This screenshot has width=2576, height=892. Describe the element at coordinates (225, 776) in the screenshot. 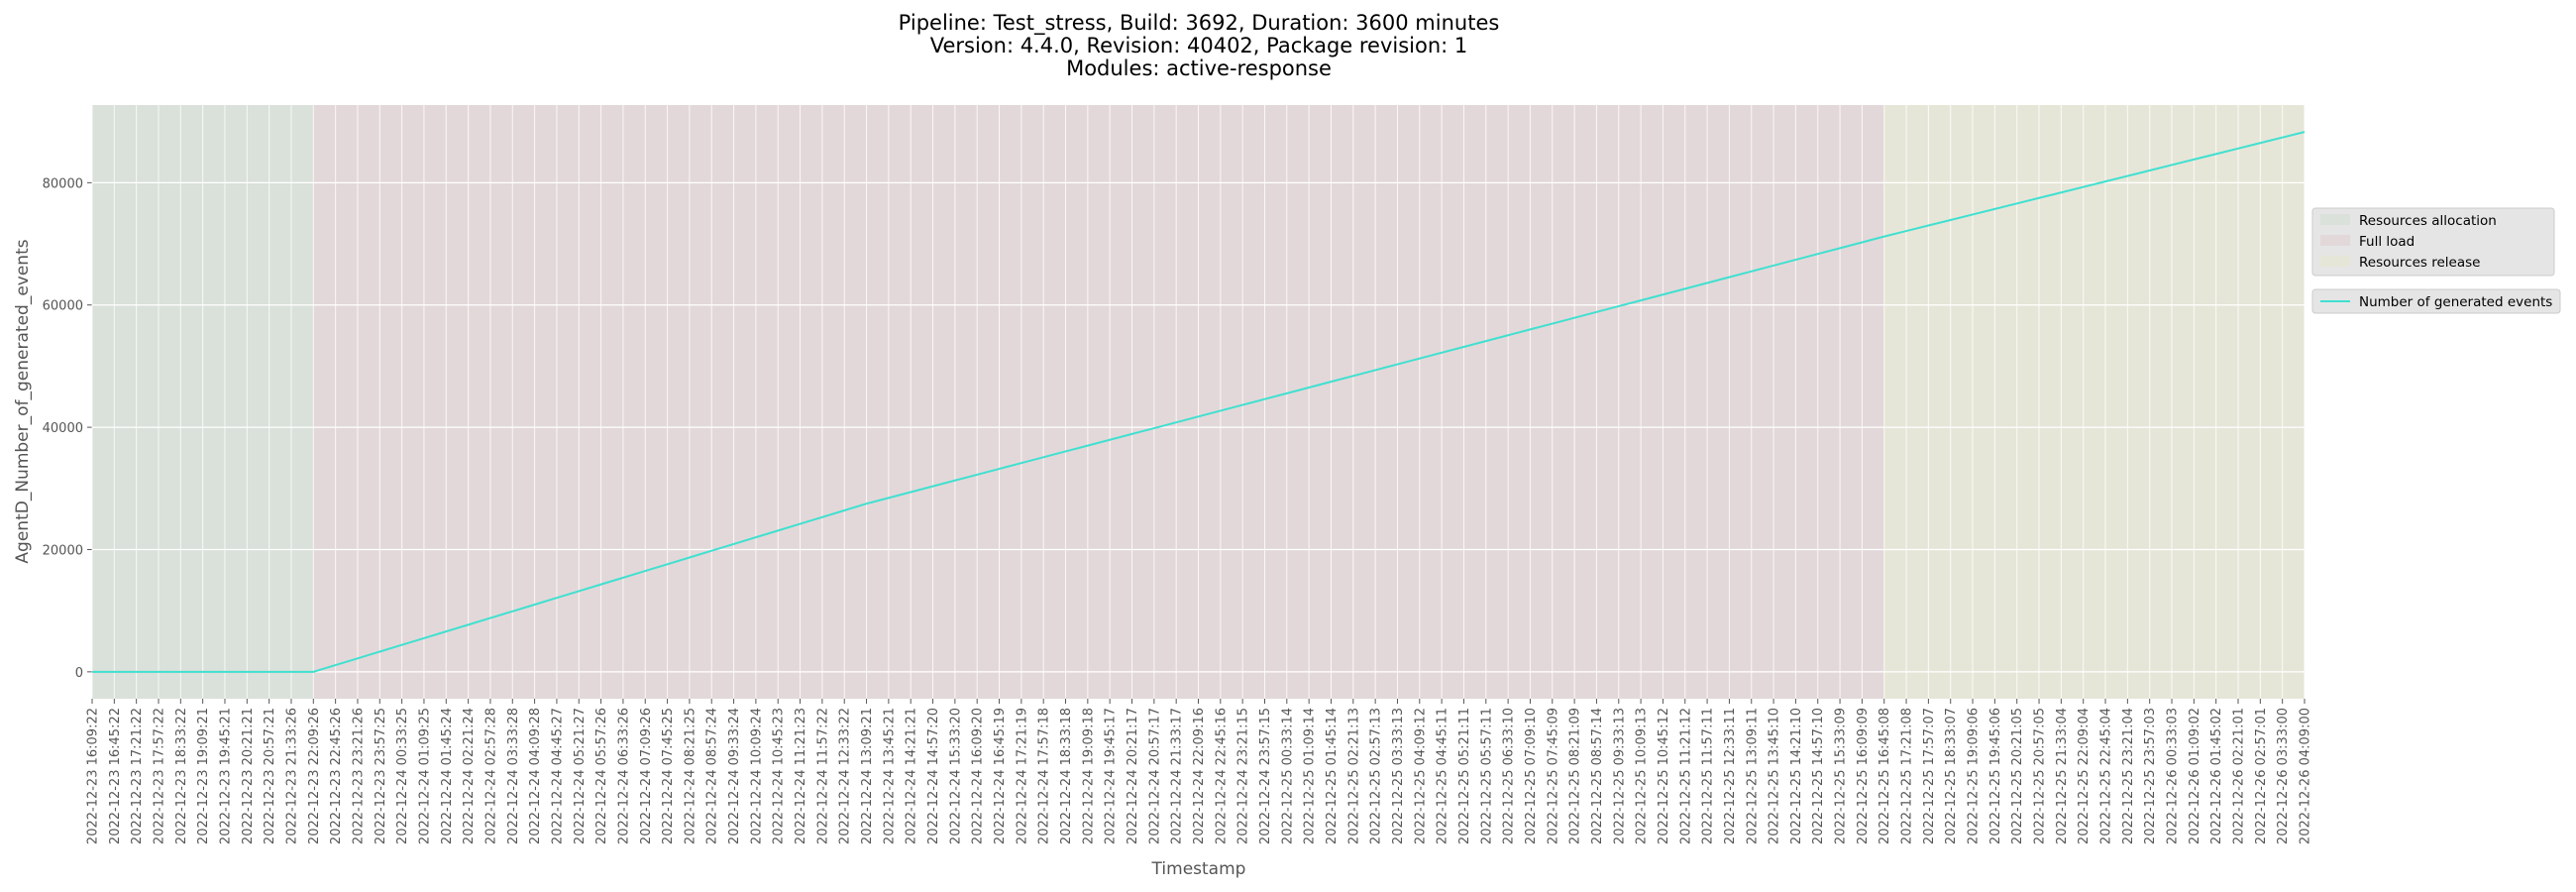

I see `x-tick-label: 2022-12-23 19:45:21` at that location.